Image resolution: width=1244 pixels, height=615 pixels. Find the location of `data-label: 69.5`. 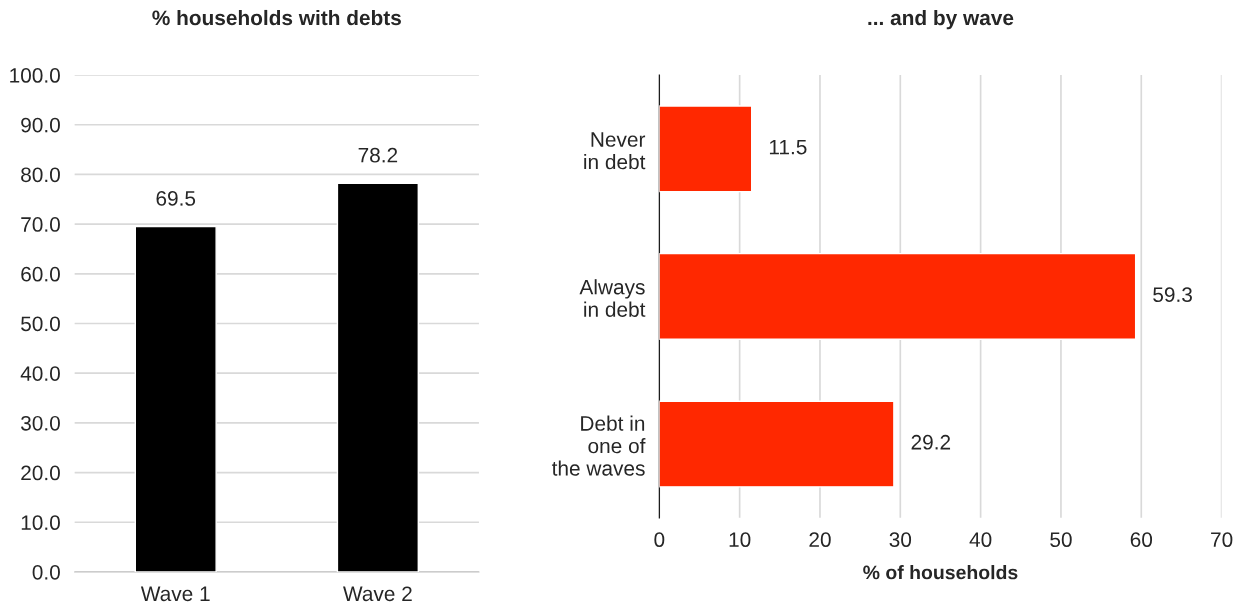

data-label: 69.5 is located at coordinates (176, 198).